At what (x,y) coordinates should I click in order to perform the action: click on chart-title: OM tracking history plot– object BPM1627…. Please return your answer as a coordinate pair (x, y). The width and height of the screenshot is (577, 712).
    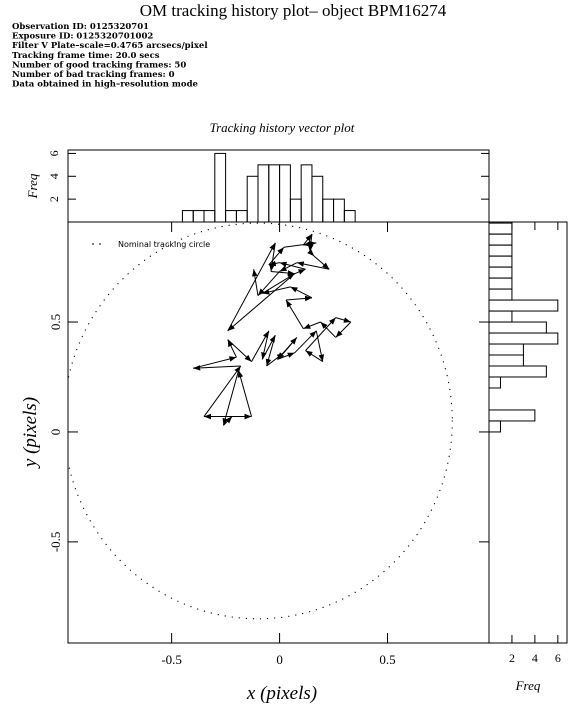
    Looking at the image, I should click on (293, 10).